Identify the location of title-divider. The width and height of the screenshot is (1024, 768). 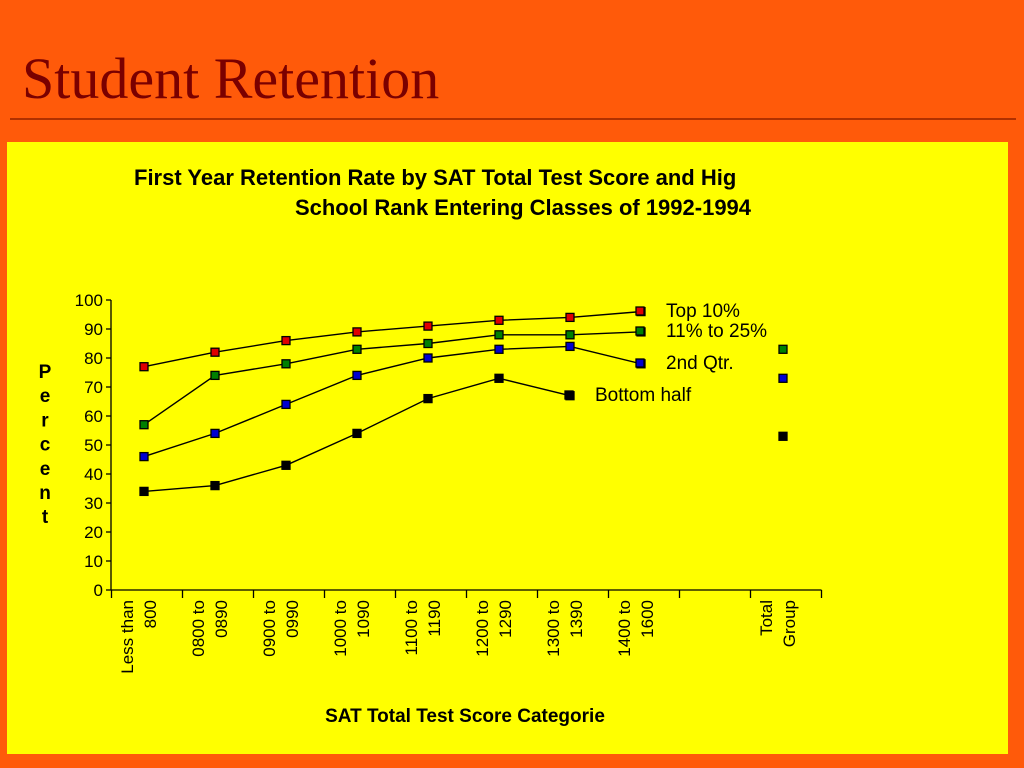
(513, 119).